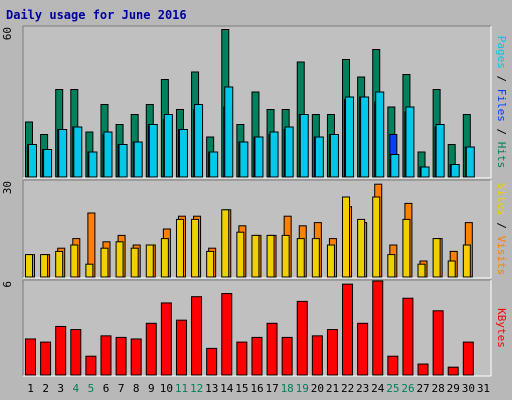 The width and height of the screenshot is (512, 400). What do you see at coordinates (211, 388) in the screenshot?
I see `x-tick-label: 13` at bounding box center [211, 388].